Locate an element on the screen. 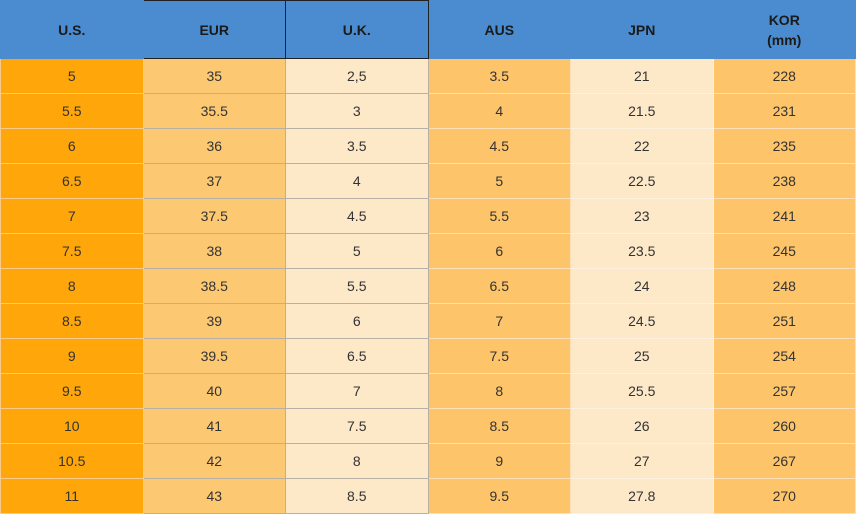  table-row: 11 43 8.5 9.5 27.8 270 is located at coordinates (428, 496).